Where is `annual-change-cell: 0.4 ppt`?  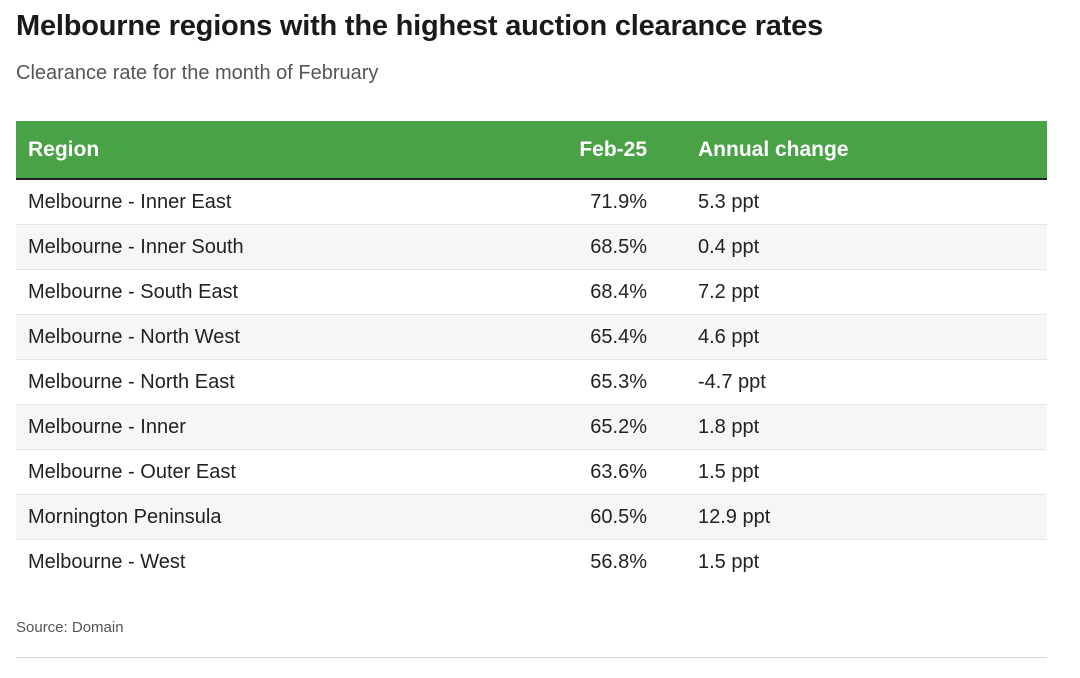 annual-change-cell: 0.4 ppt is located at coordinates (860, 247).